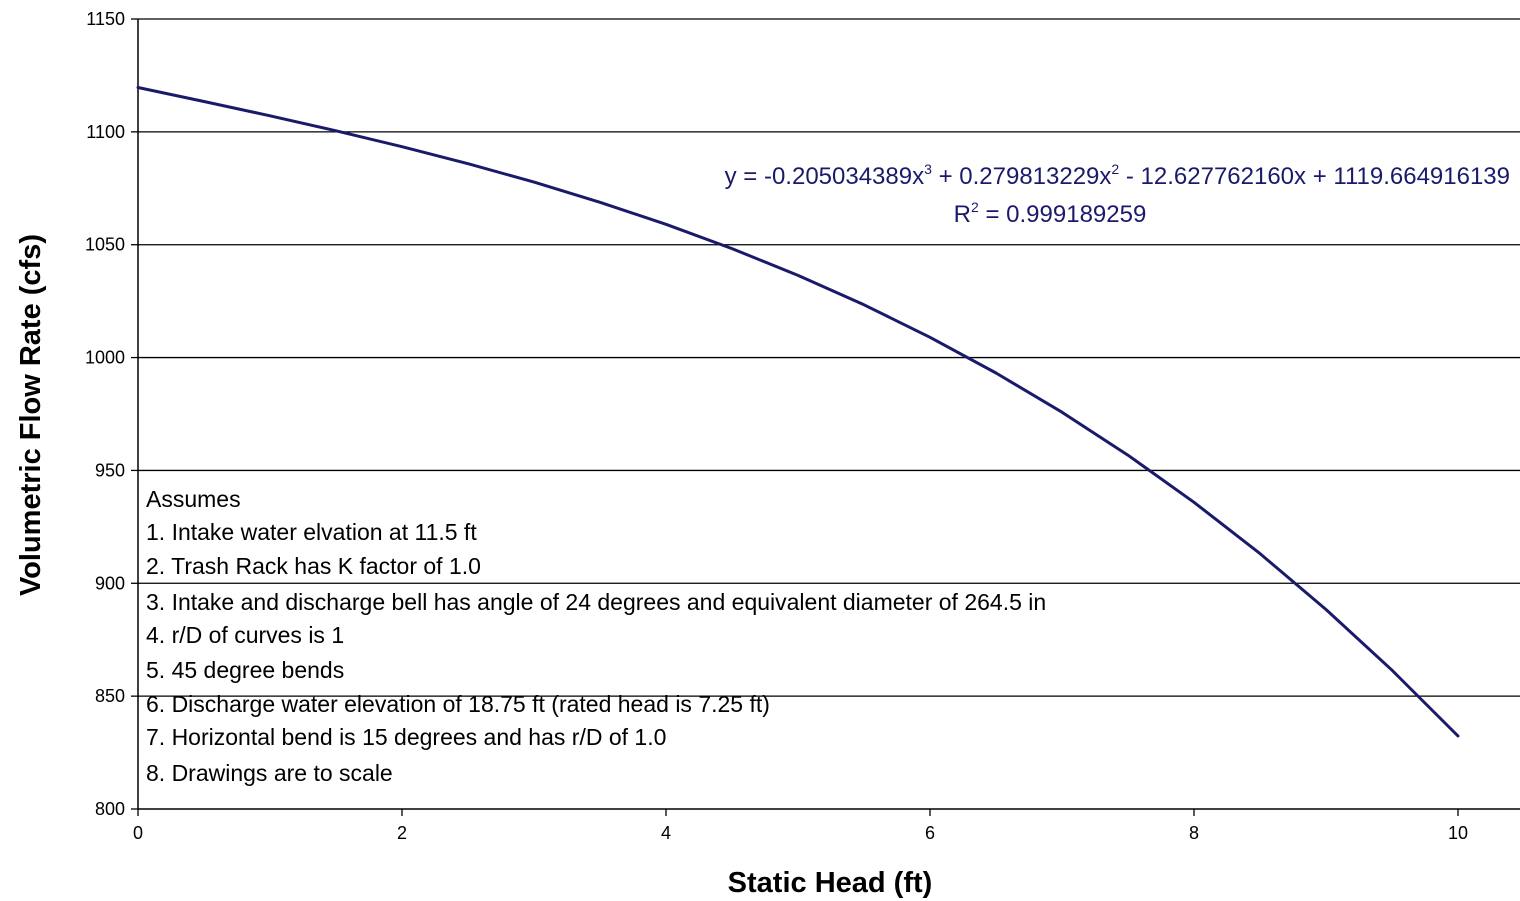 The height and width of the screenshot is (901, 1520). Describe the element at coordinates (313, 566) in the screenshot. I see `note-item-2: 2. Trash Rack has K factor of 1.0` at that location.